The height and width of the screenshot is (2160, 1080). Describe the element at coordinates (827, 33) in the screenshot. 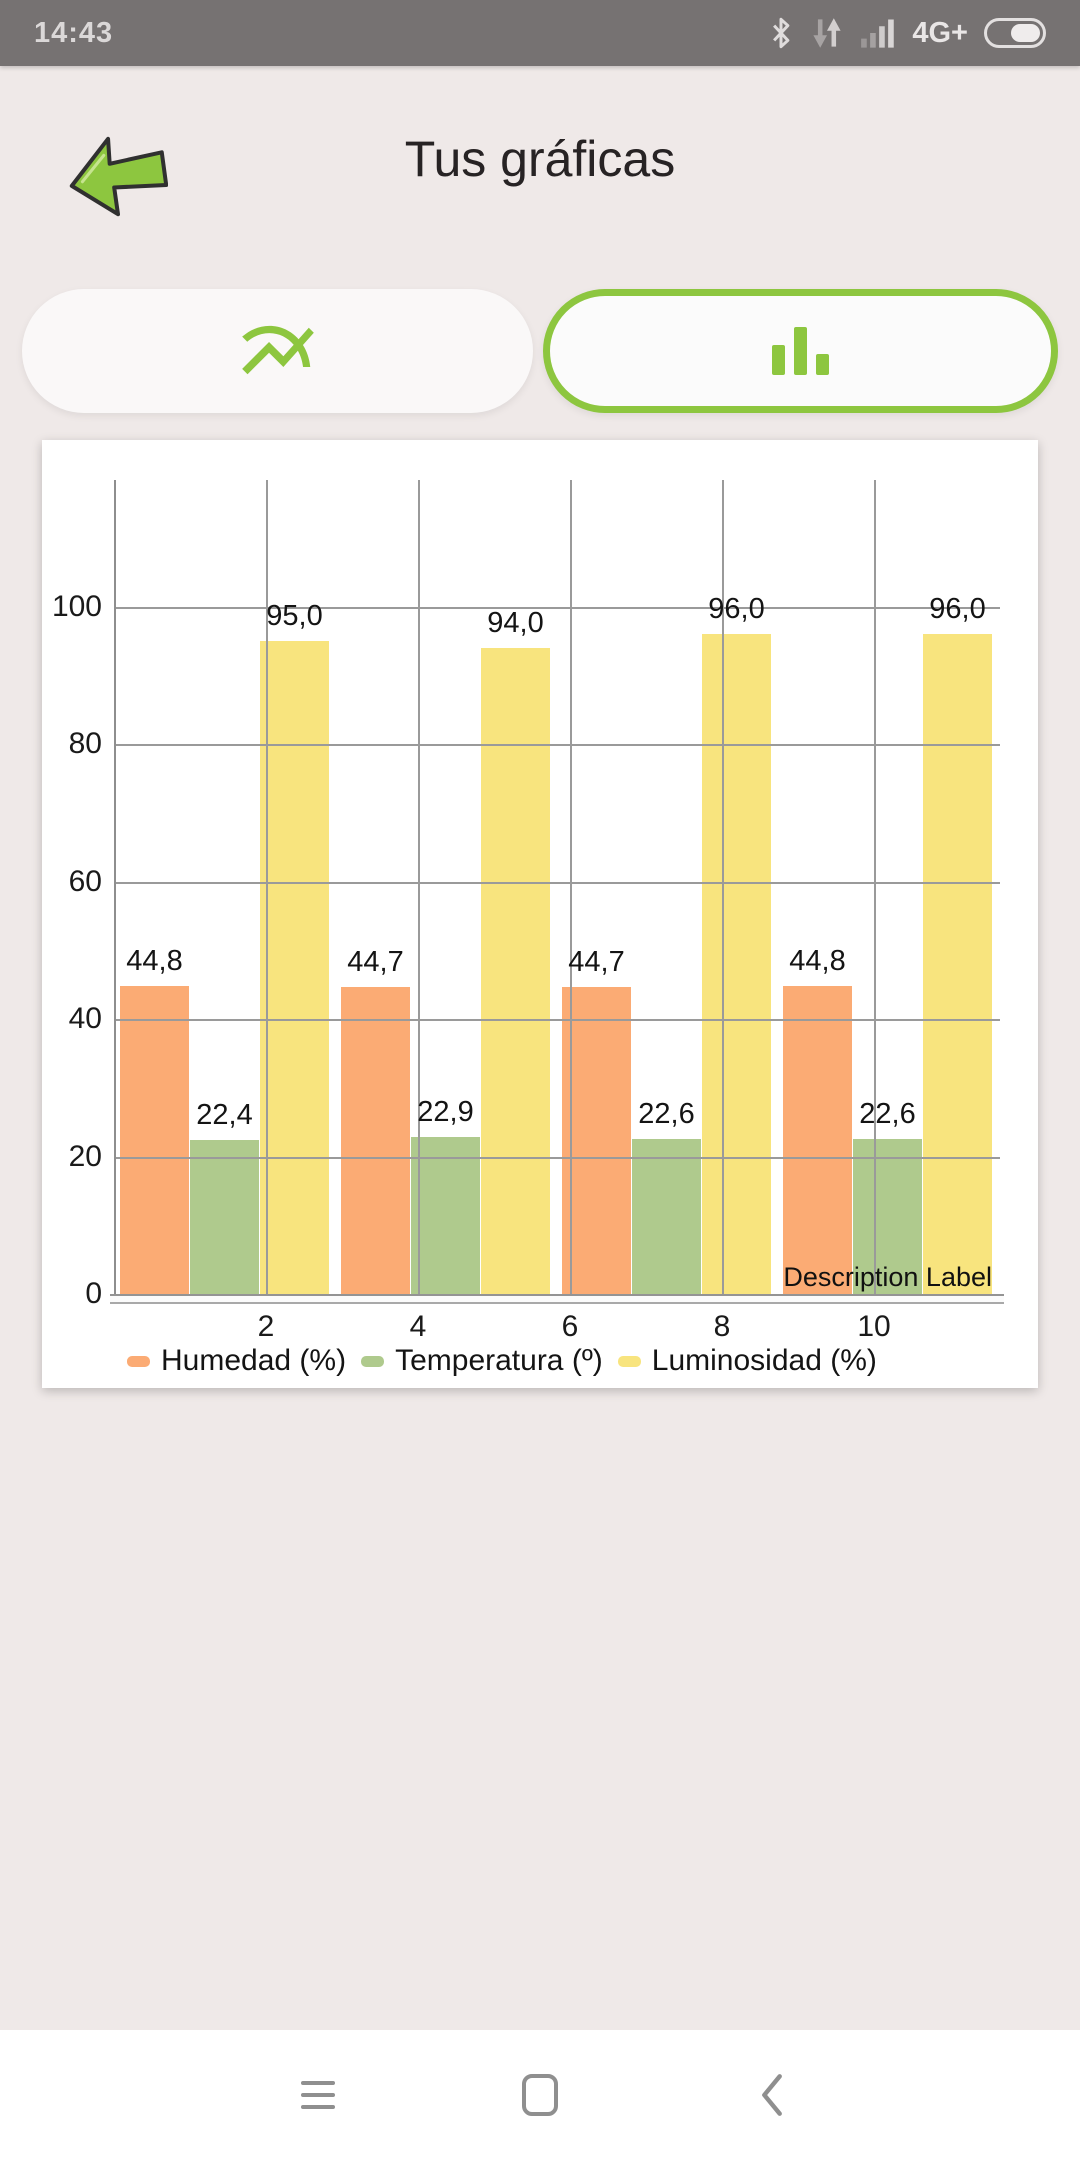

I see `data-arrows-icon` at that location.